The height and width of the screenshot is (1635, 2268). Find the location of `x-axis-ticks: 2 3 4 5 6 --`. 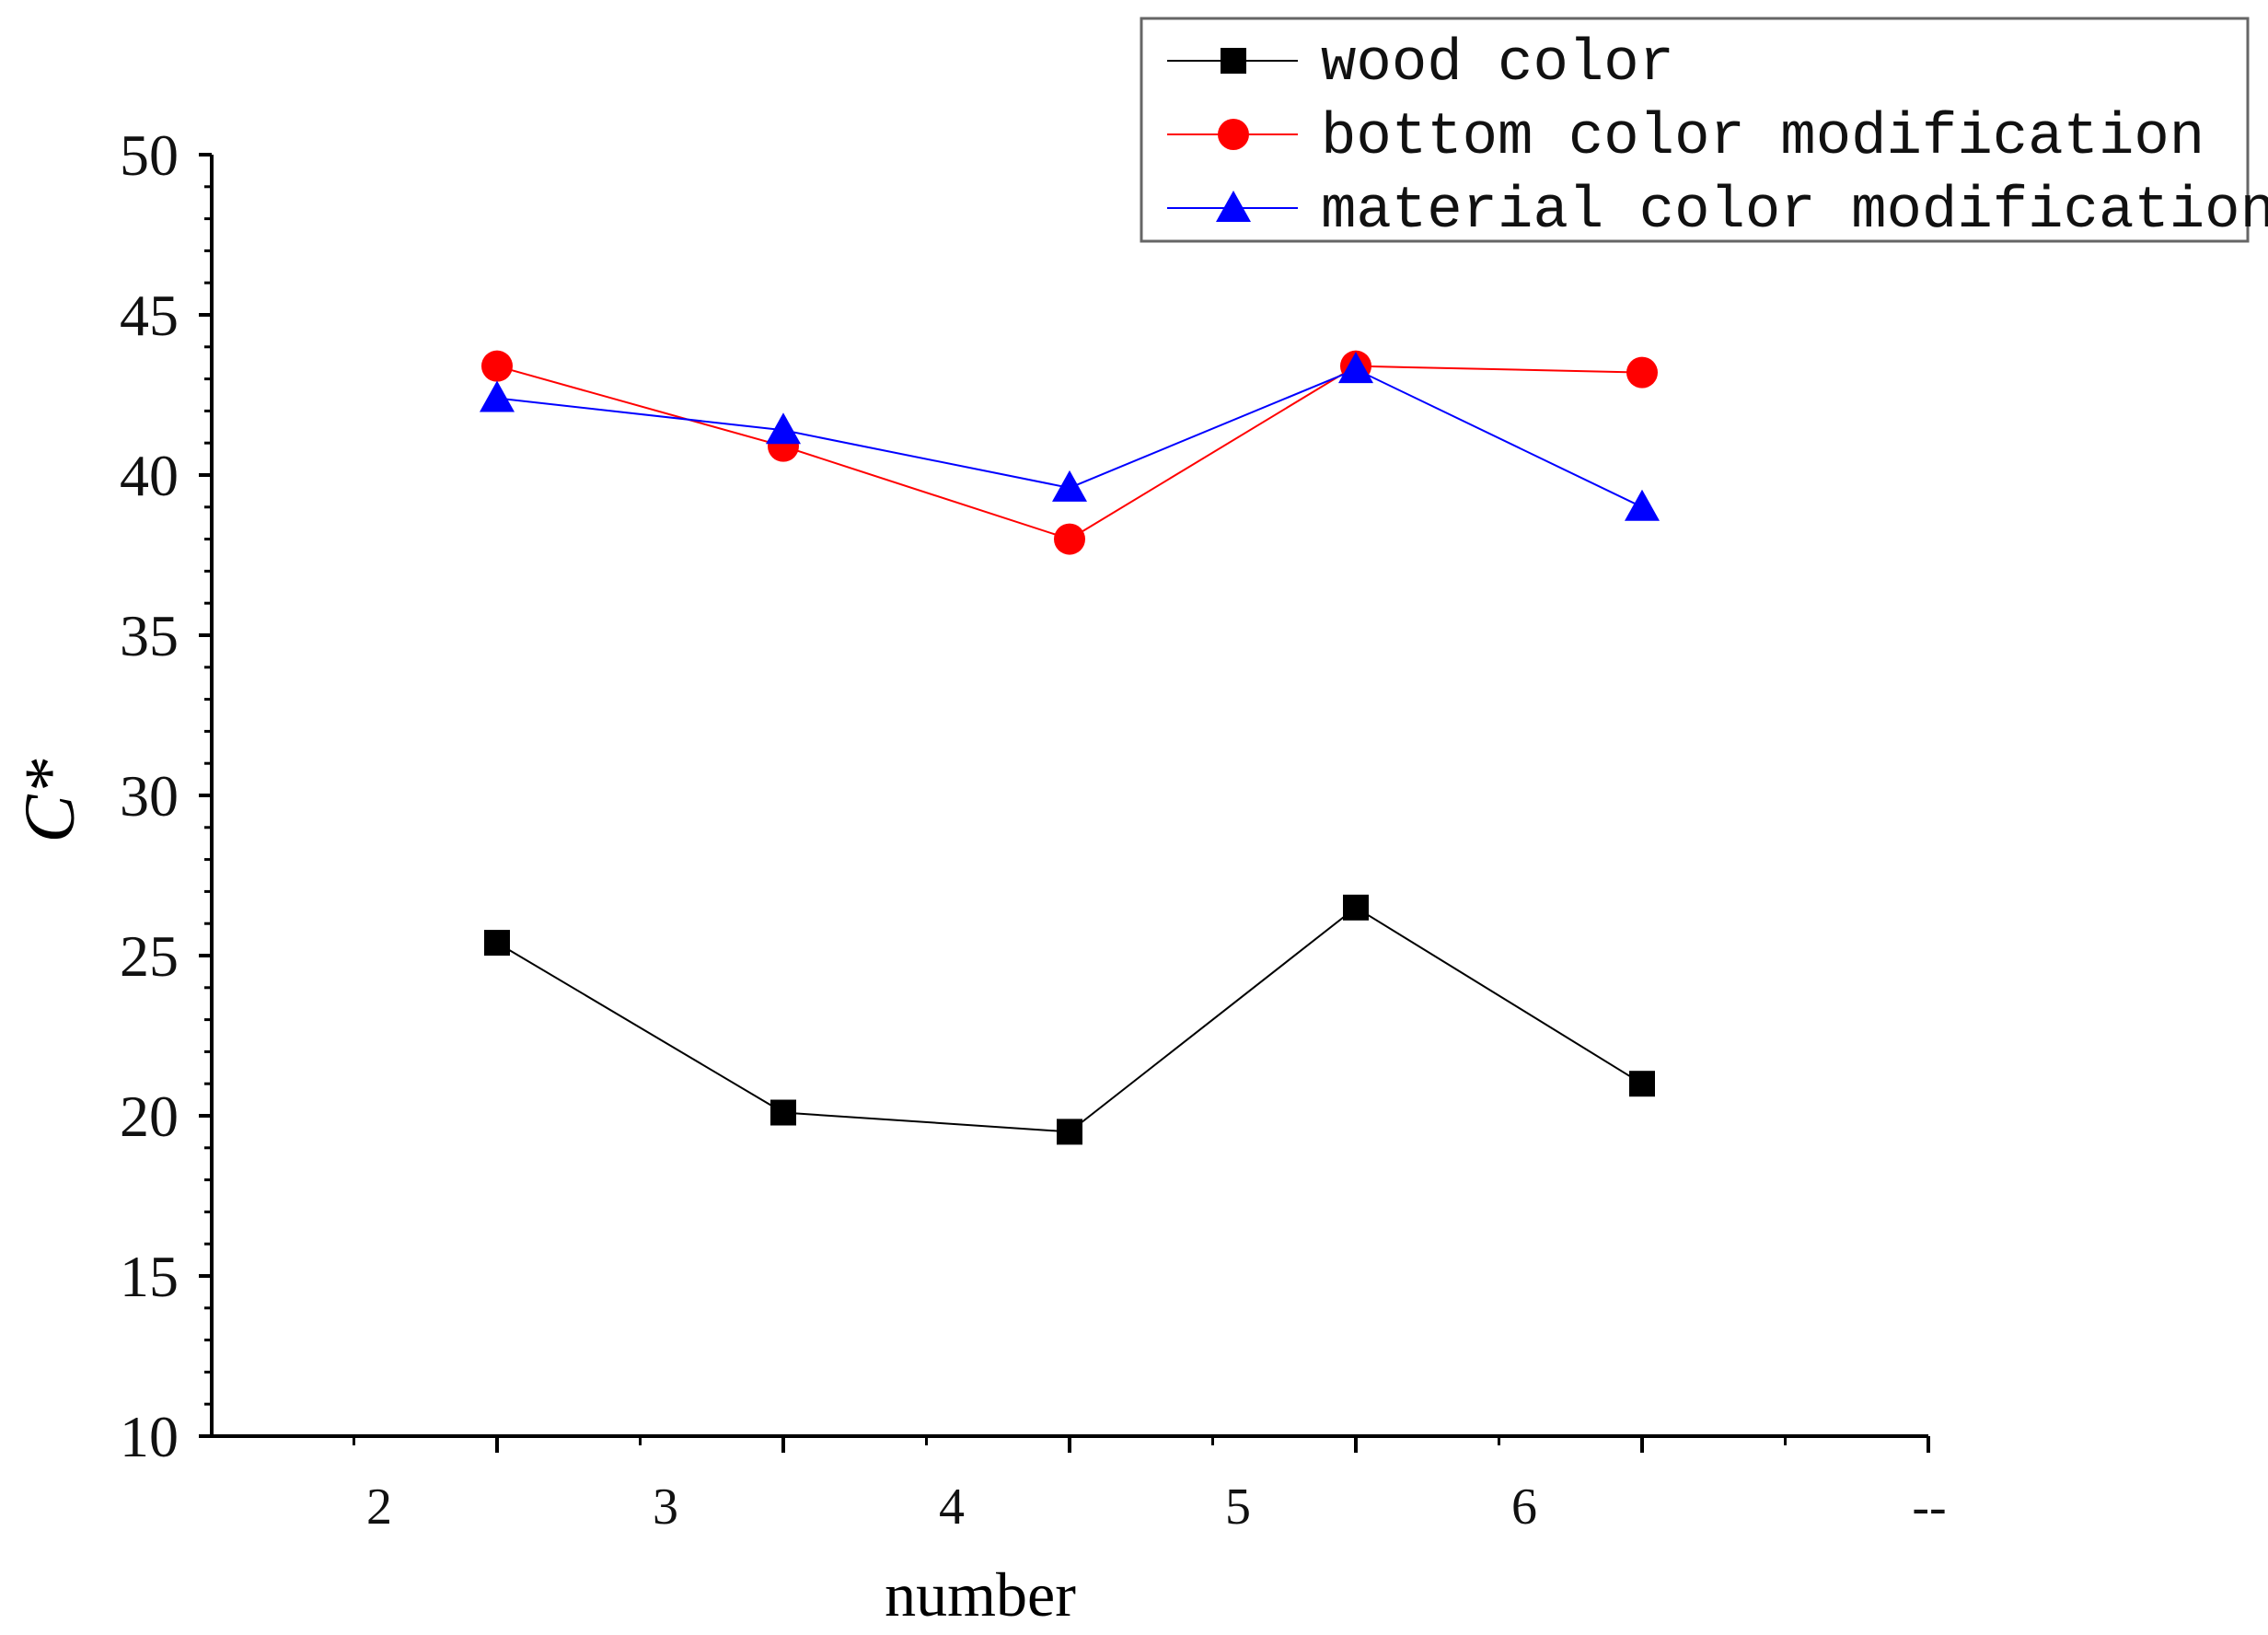

x-axis-ticks: 2 3 4 5 6 -- is located at coordinates (1150, 1486).